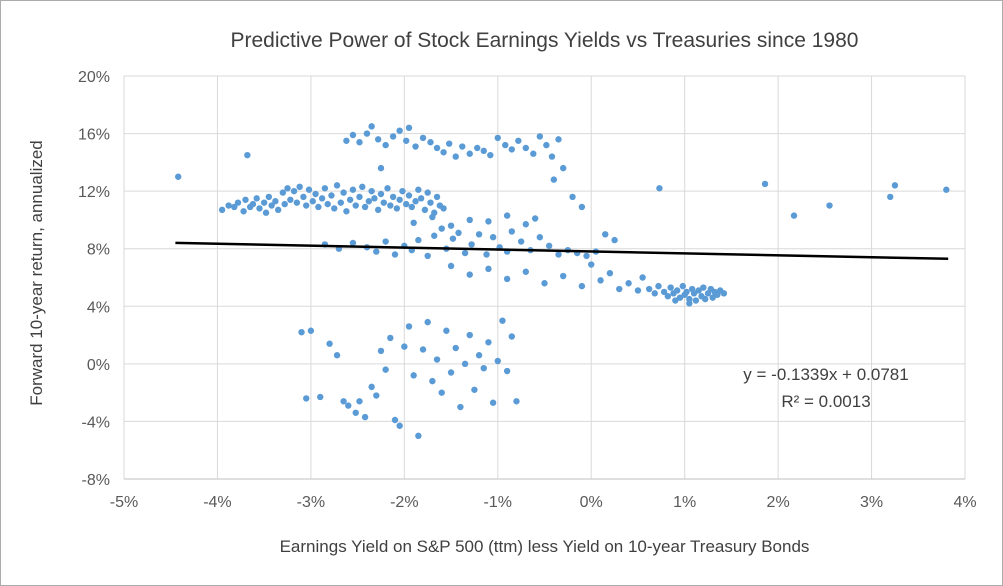  Describe the element at coordinates (964, 502) in the screenshot. I see `x-tick-label: 4%` at that location.